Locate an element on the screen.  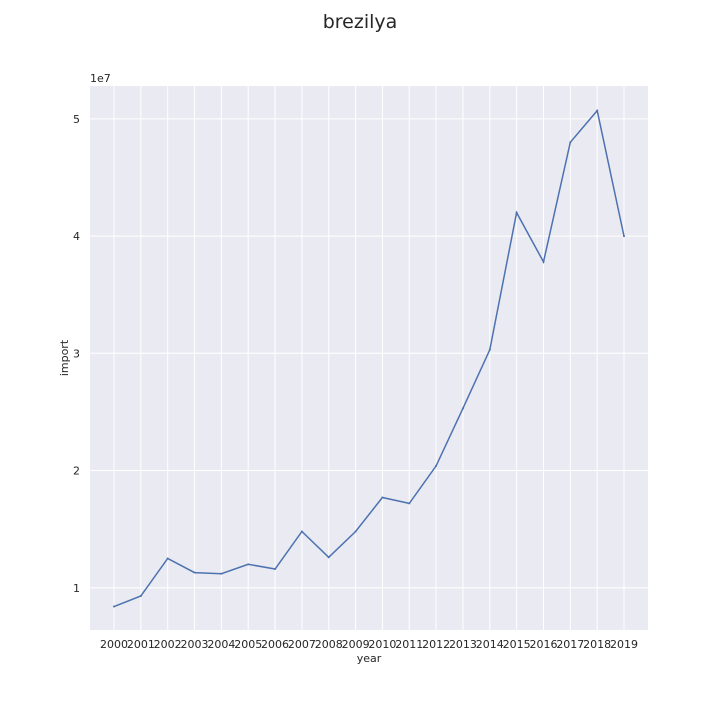
x-tick-label: 2018 is located at coordinates (597, 644).